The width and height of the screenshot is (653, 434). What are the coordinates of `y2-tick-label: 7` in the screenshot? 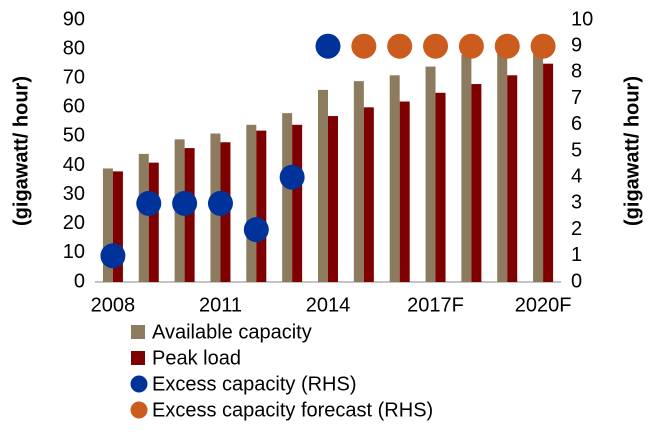 It's located at (576, 98).